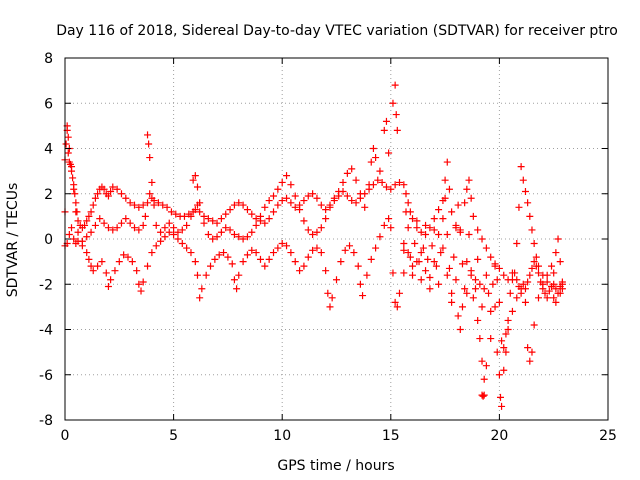  Describe the element at coordinates (46, 421) in the screenshot. I see `y-tick-label: -8` at that location.